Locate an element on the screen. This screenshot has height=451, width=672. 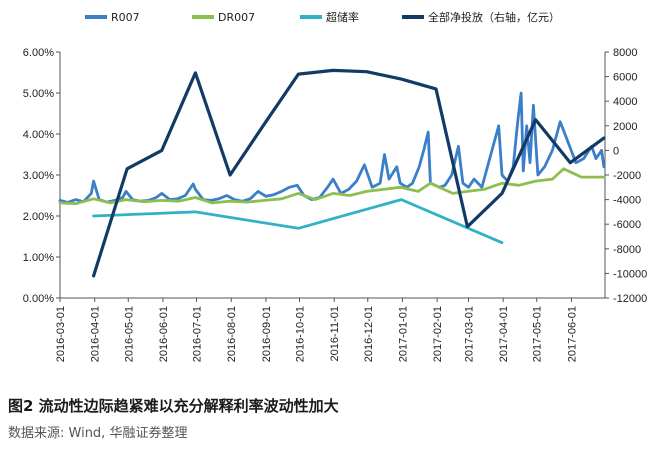
y-right-tick-label: 0 is located at coordinates (616, 151).